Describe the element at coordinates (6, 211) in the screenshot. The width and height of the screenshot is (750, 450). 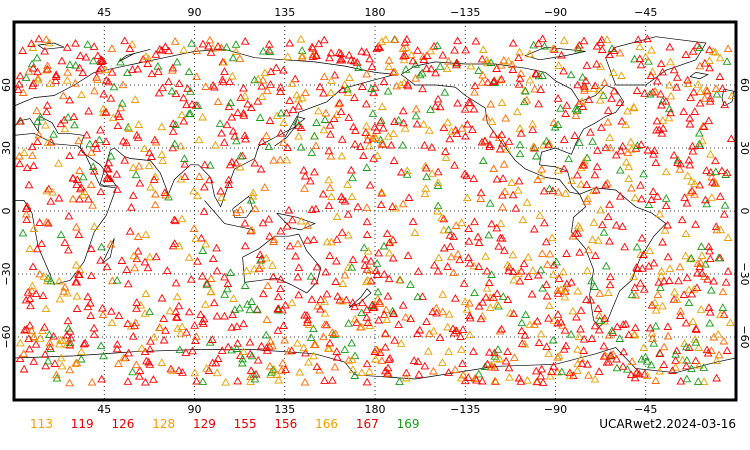
I see `left-latitude-label: 0` at that location.